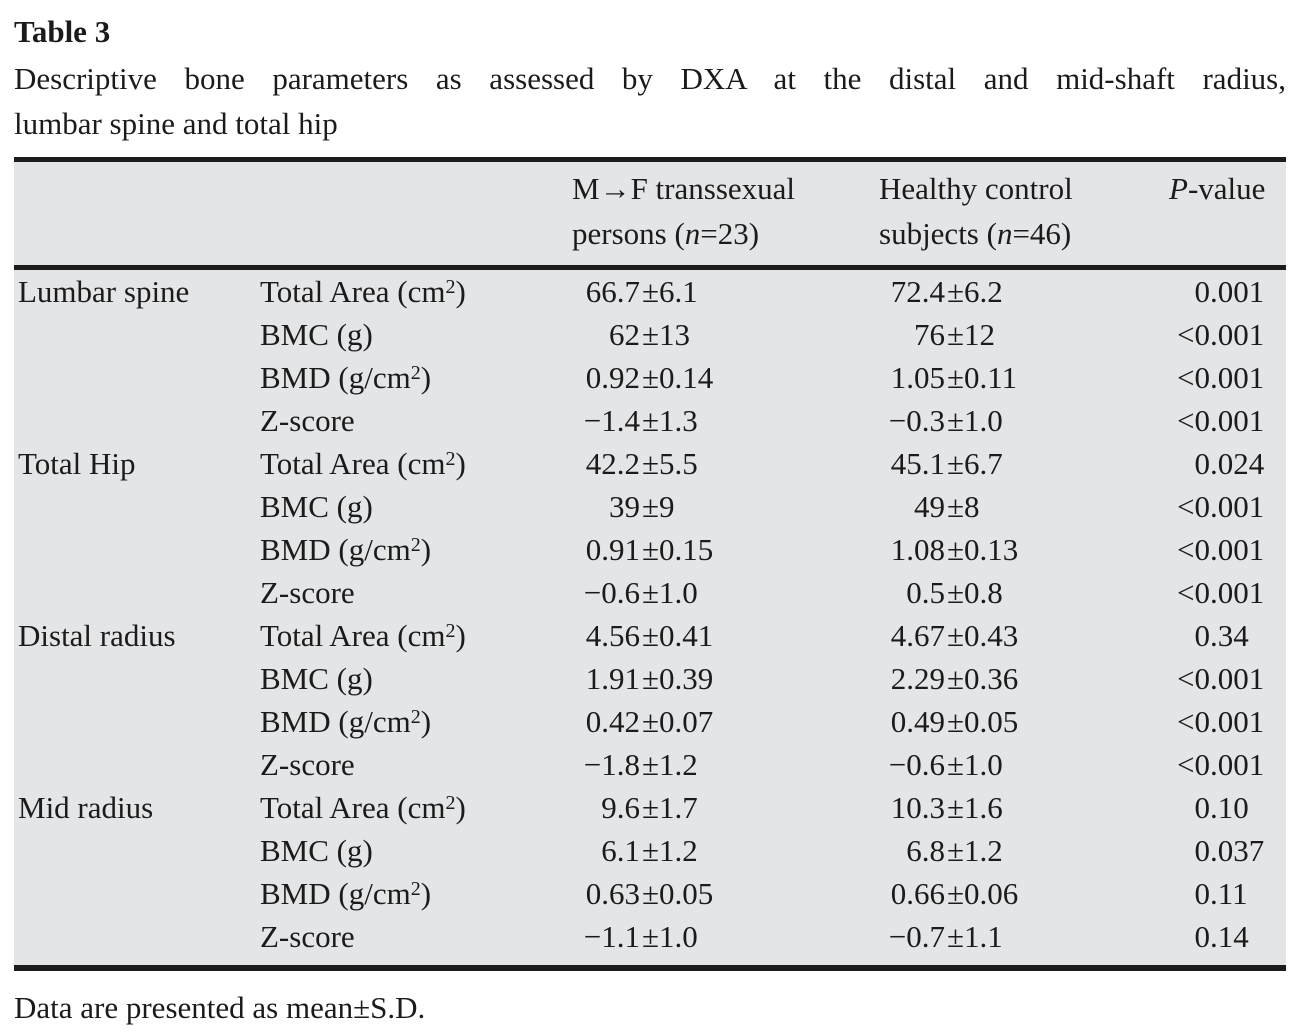 This screenshot has height=1034, width=1304. What do you see at coordinates (945, 420) in the screenshot?
I see `control-value-cell: −0.3 ±1.0` at bounding box center [945, 420].